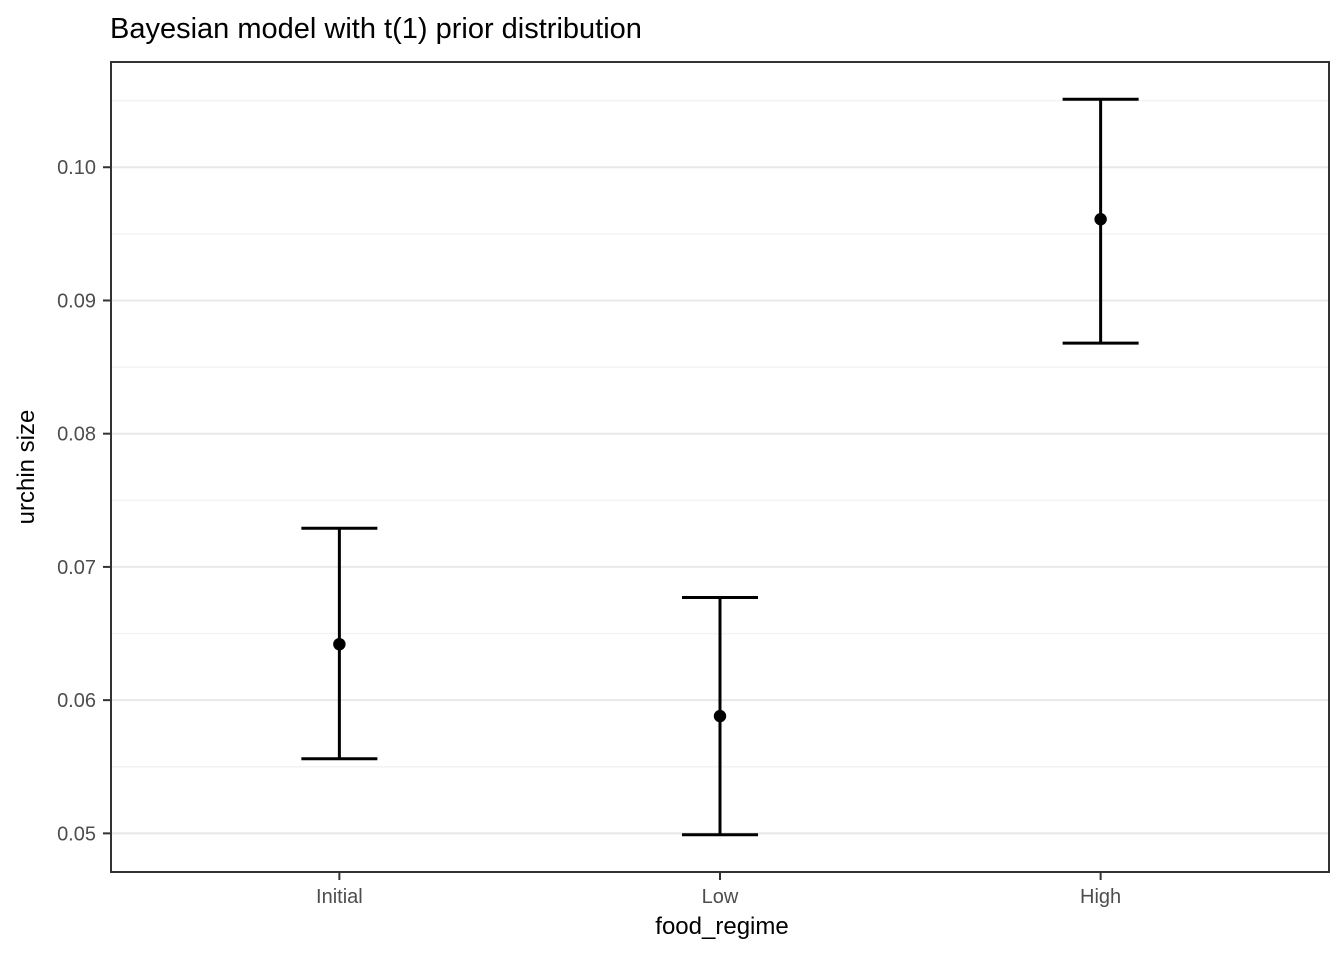 This screenshot has width=1344, height=960. What do you see at coordinates (26, 467) in the screenshot?
I see `y-axis-title: urchin size` at bounding box center [26, 467].